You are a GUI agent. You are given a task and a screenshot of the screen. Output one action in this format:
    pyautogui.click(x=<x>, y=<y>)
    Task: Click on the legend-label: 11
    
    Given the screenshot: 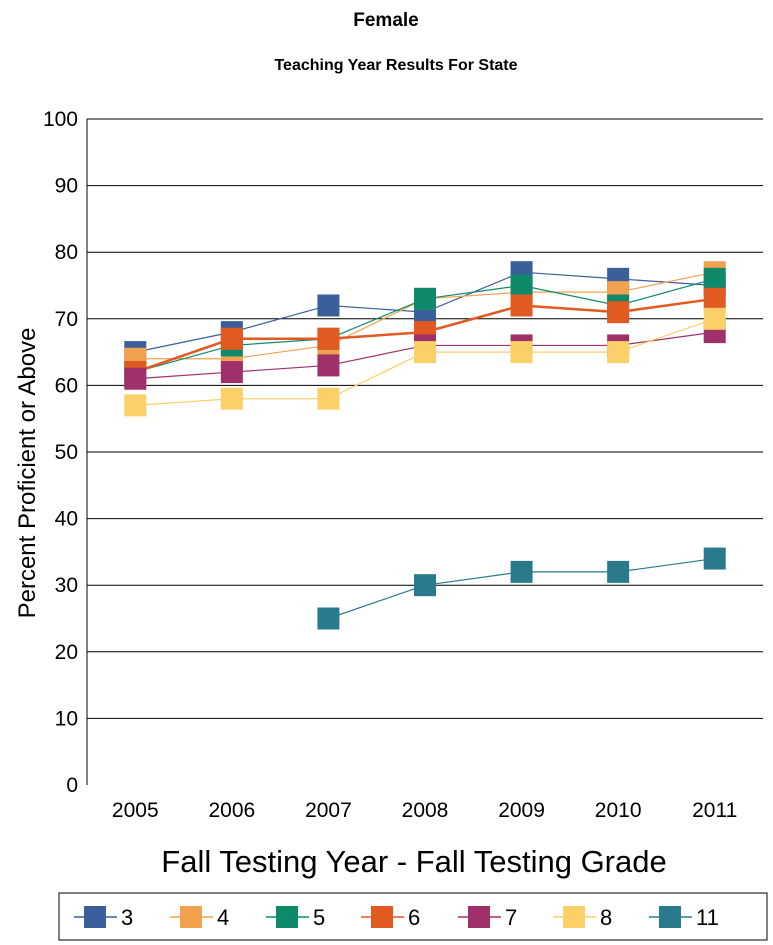 What is the action you would take?
    pyautogui.click(x=707, y=917)
    